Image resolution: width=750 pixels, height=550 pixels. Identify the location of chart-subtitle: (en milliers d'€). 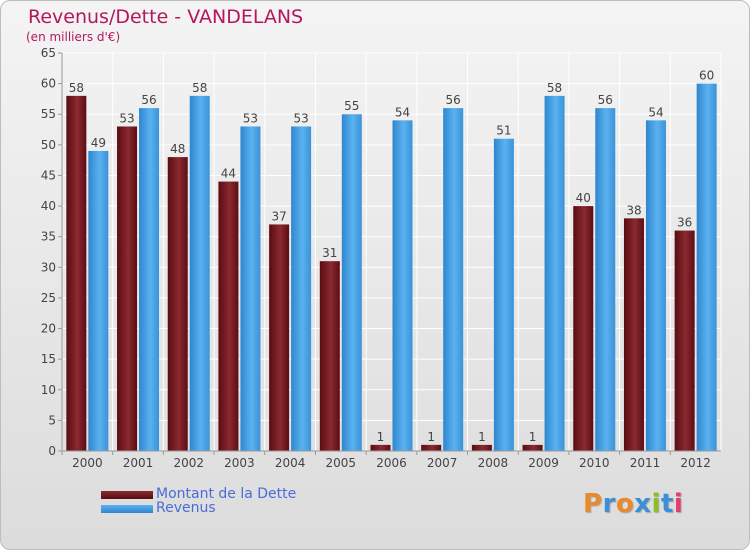
(73, 37).